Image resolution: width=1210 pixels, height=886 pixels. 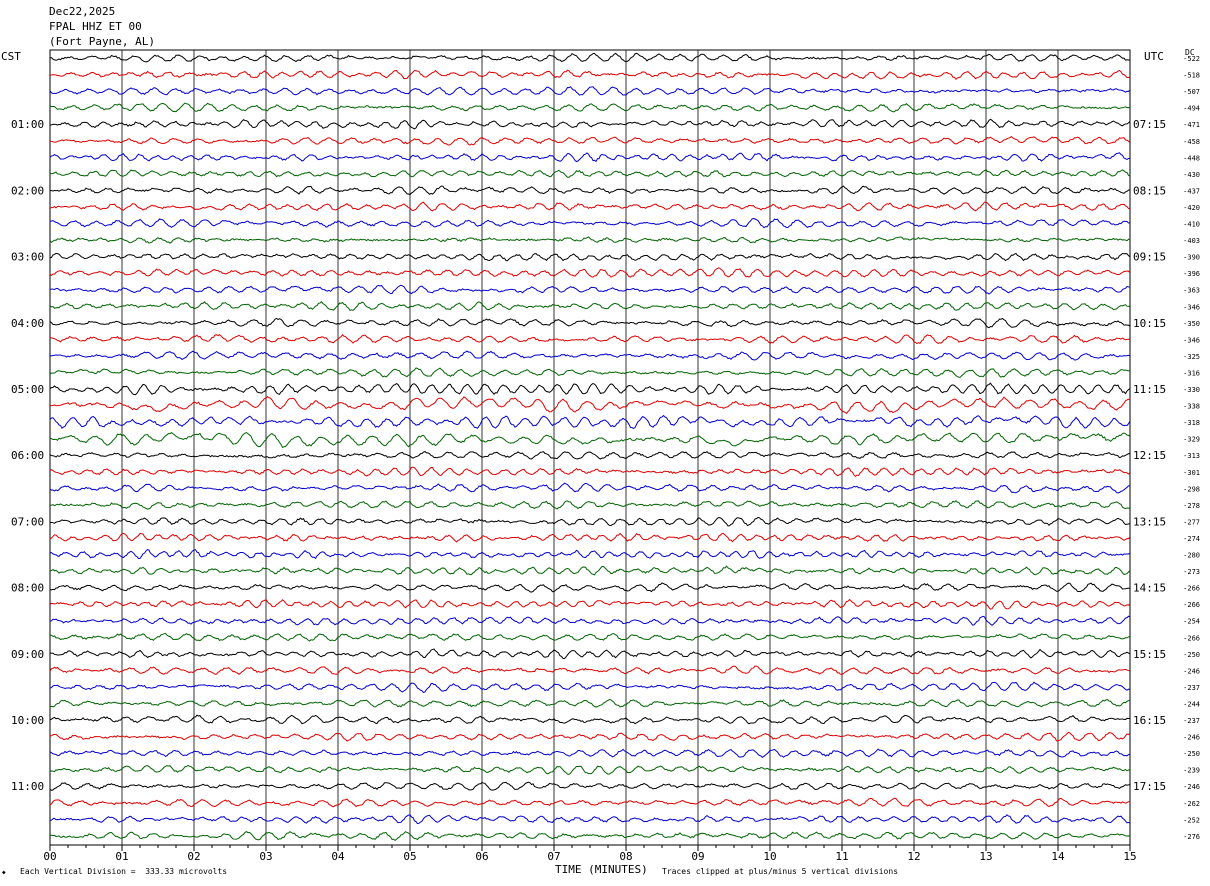 What do you see at coordinates (1191, 589) in the screenshot?
I see `dc-offset-label: -266` at bounding box center [1191, 589].